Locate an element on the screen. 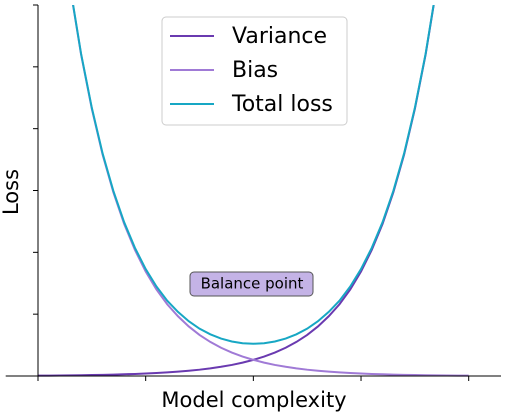 The width and height of the screenshot is (508, 420). legend-label: Bias is located at coordinates (255, 70).